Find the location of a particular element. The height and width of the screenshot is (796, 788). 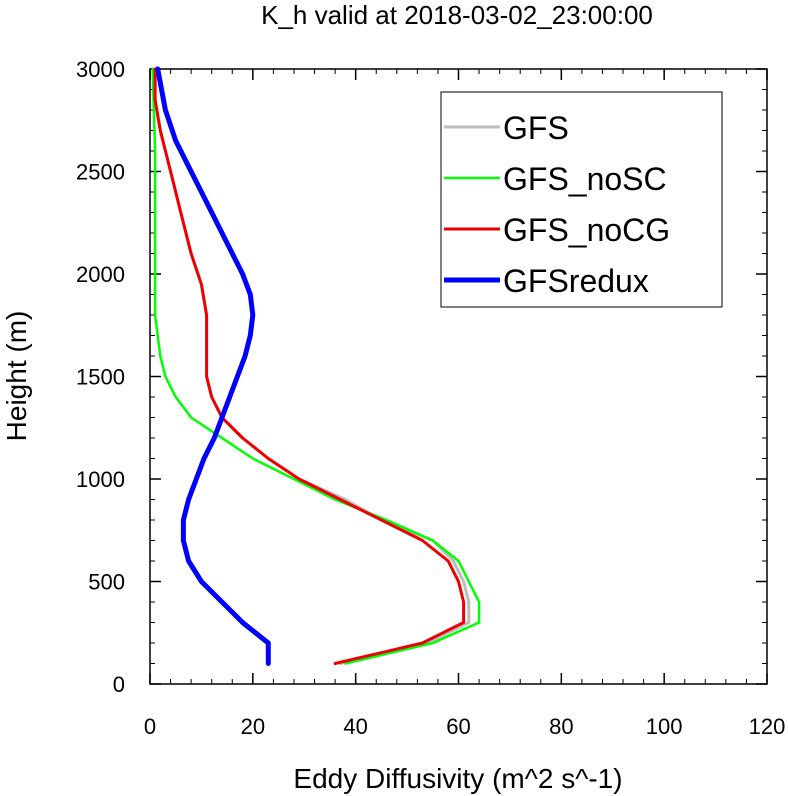

x-tick-labels: 0 20 40 60 80 100 120 is located at coordinates (464, 726).